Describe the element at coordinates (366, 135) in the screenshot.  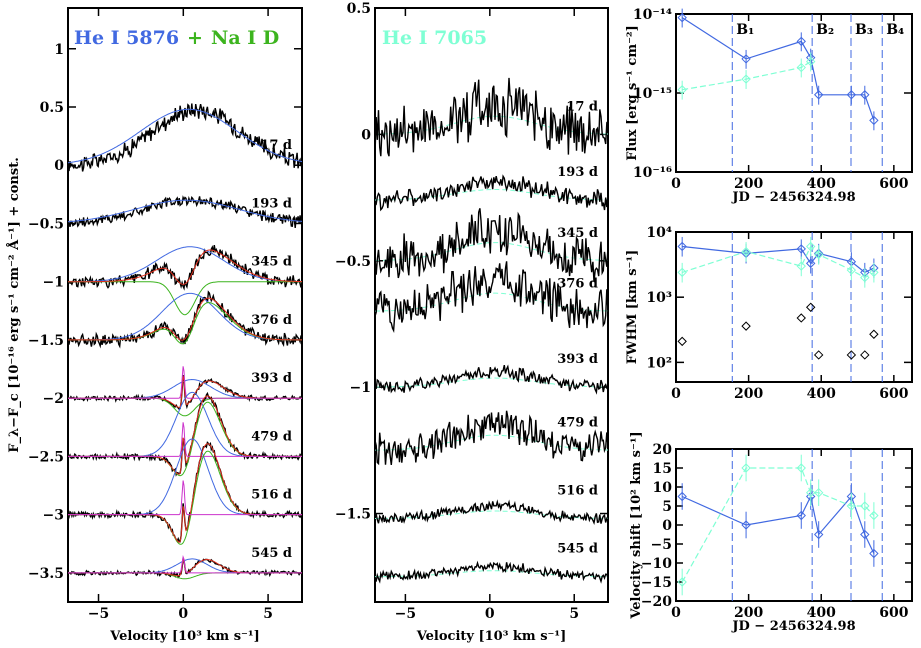
I see `y-tick-label: 0` at that location.